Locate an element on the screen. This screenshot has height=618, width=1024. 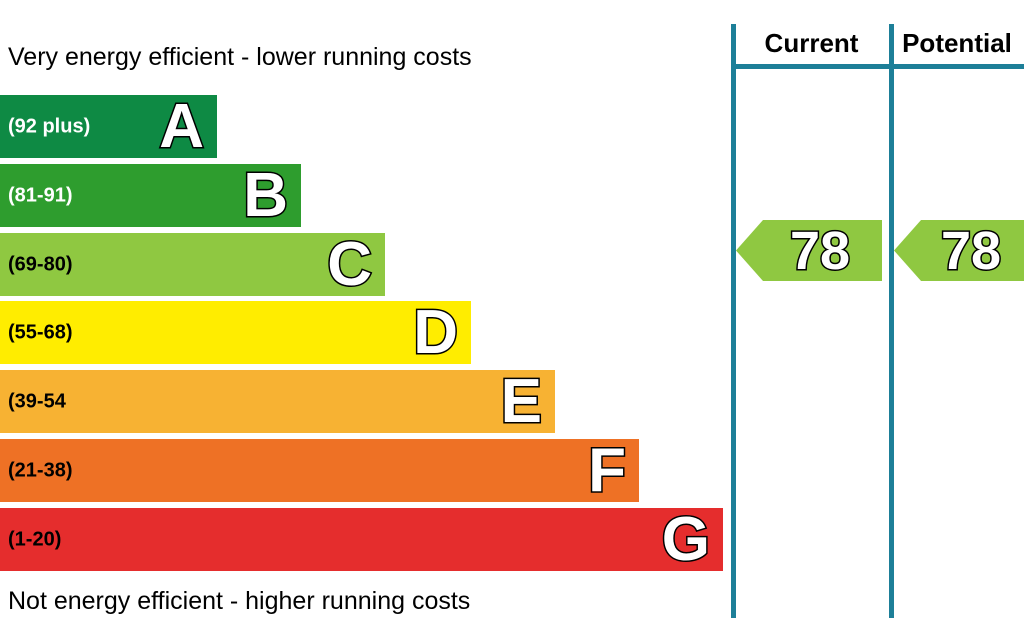
table-divider-right is located at coordinates (891, 321).